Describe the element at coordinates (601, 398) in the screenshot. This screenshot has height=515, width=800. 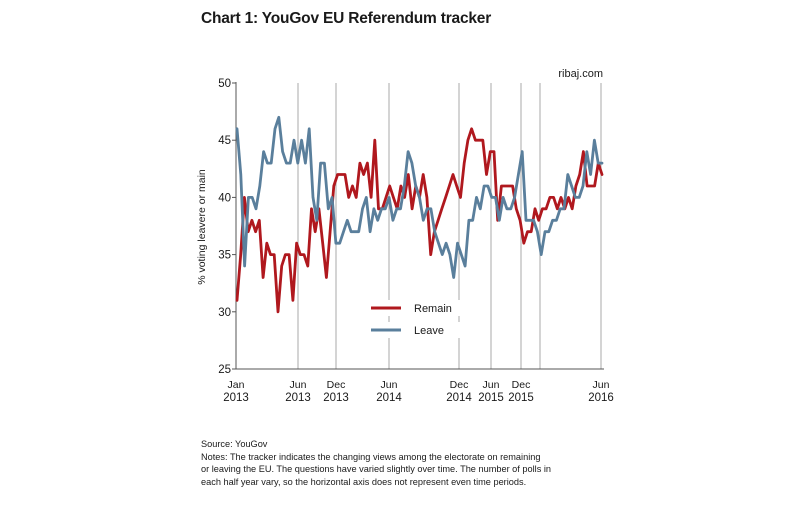
I see `x-tick-label: 2016` at that location.